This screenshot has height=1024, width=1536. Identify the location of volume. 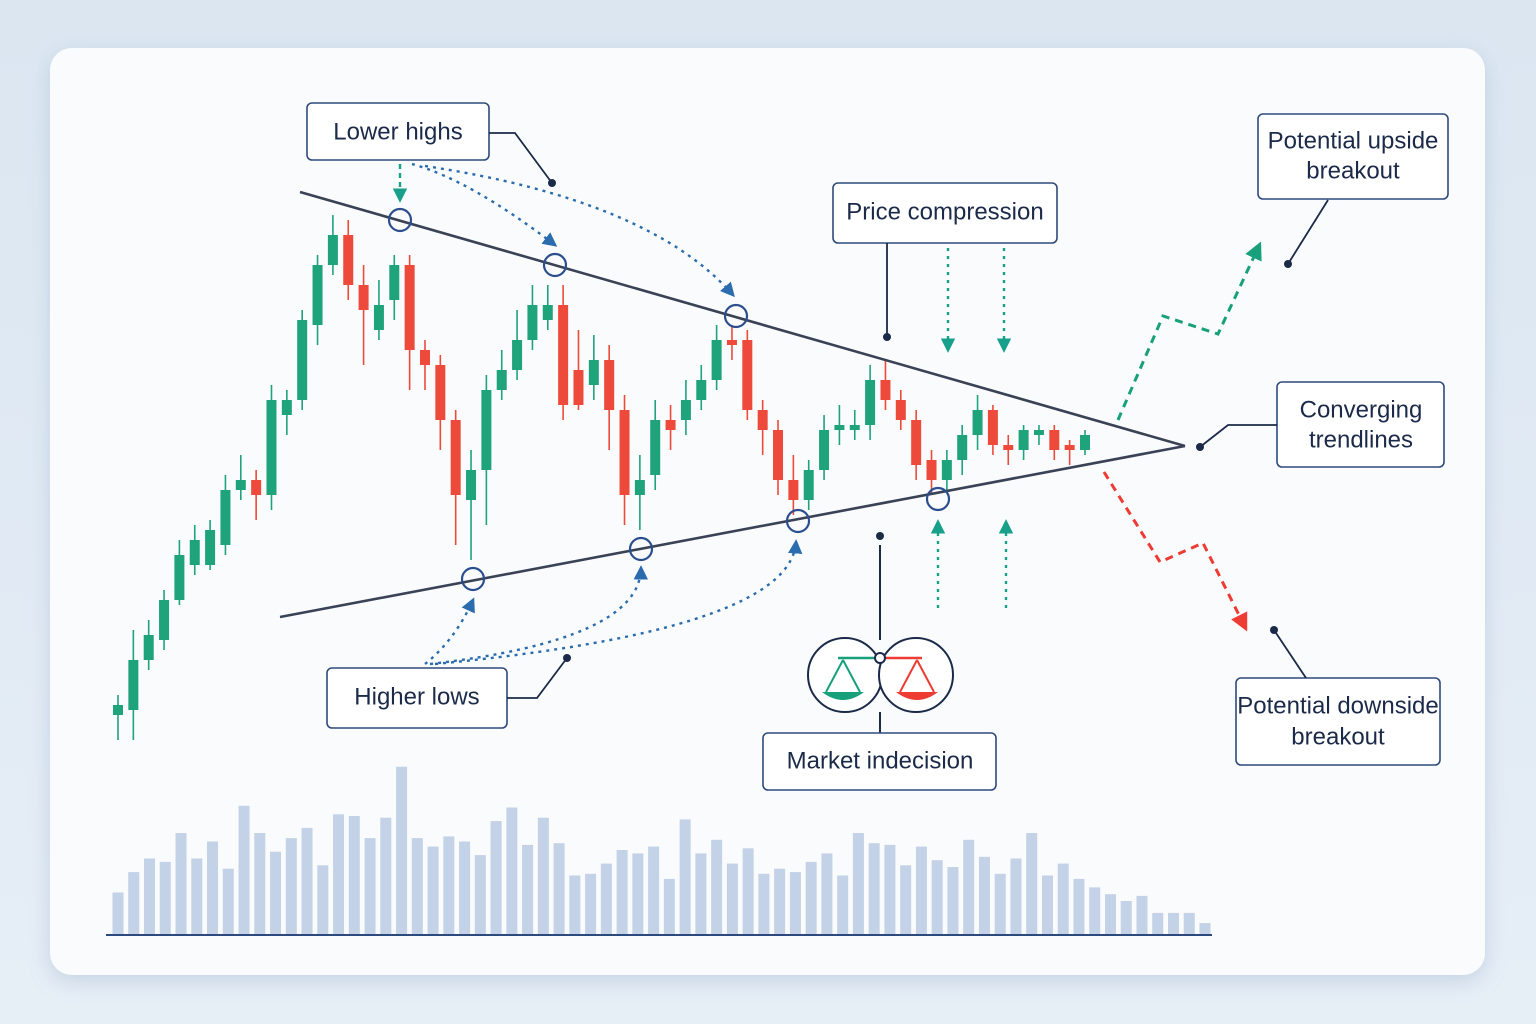
(661, 850).